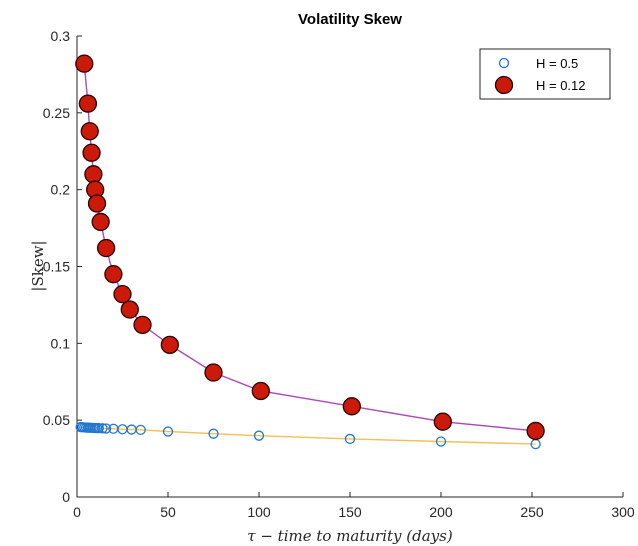  Describe the element at coordinates (61, 190) in the screenshot. I see `y-tick-label: 0.2` at that location.